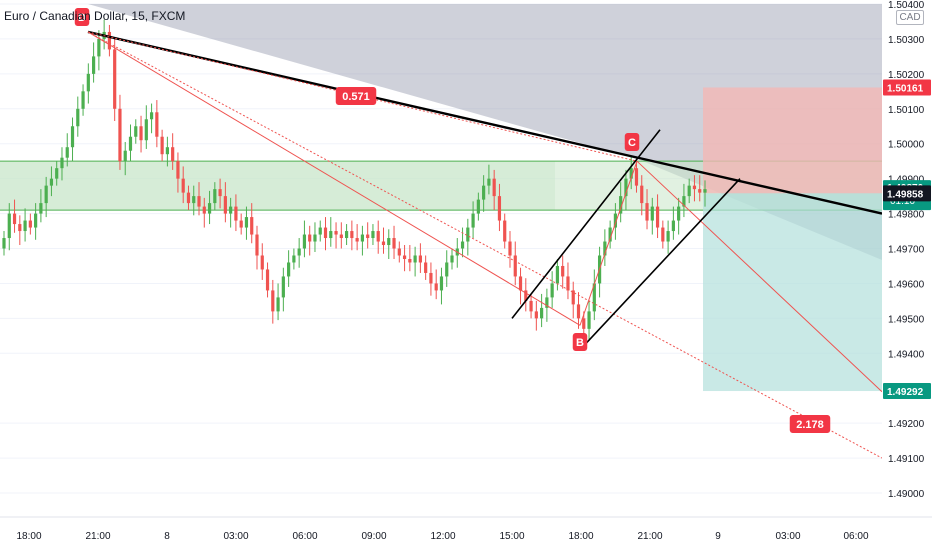 This screenshot has width=932, height=550. I want to click on fib-ratio-label-1-bg, so click(356, 96).